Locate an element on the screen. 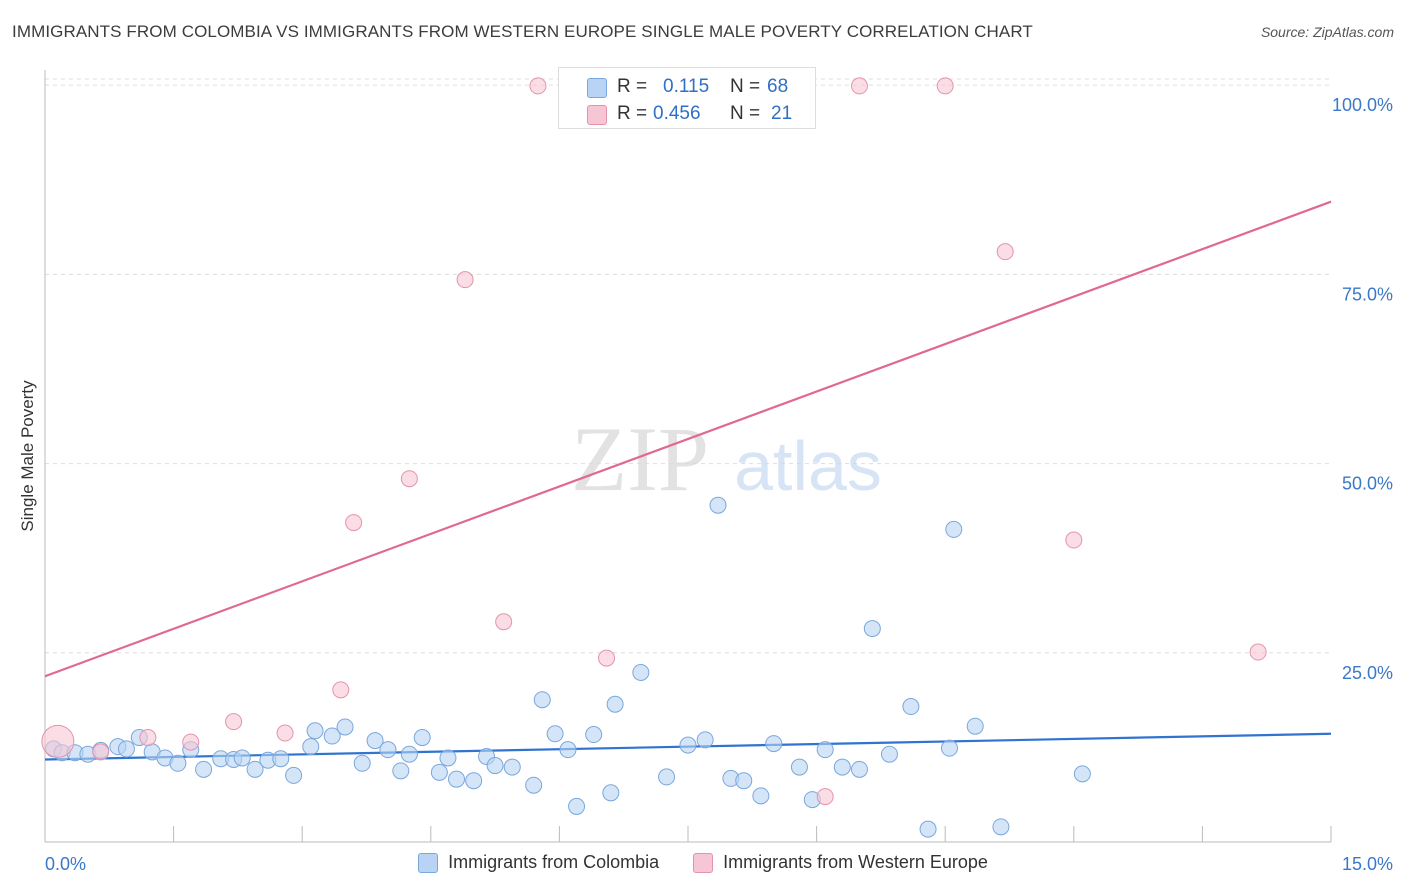  stats-n-value: 21 is located at coordinates (782, 113).